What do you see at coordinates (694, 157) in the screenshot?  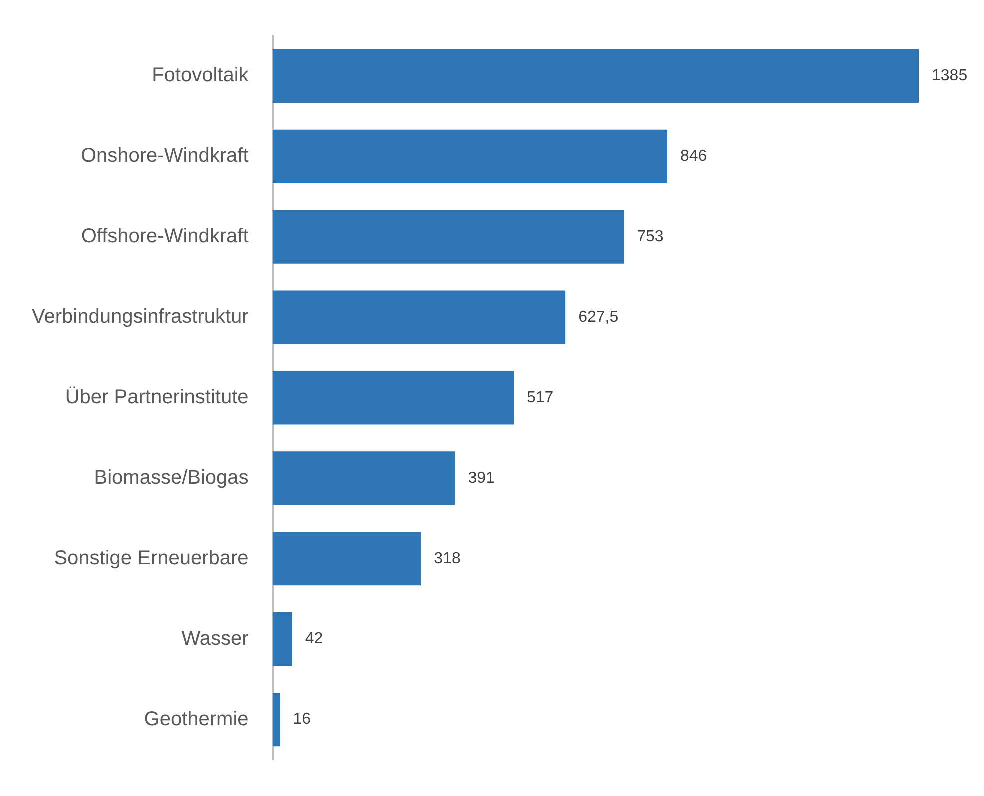 I see `data-label: 846` at bounding box center [694, 157].